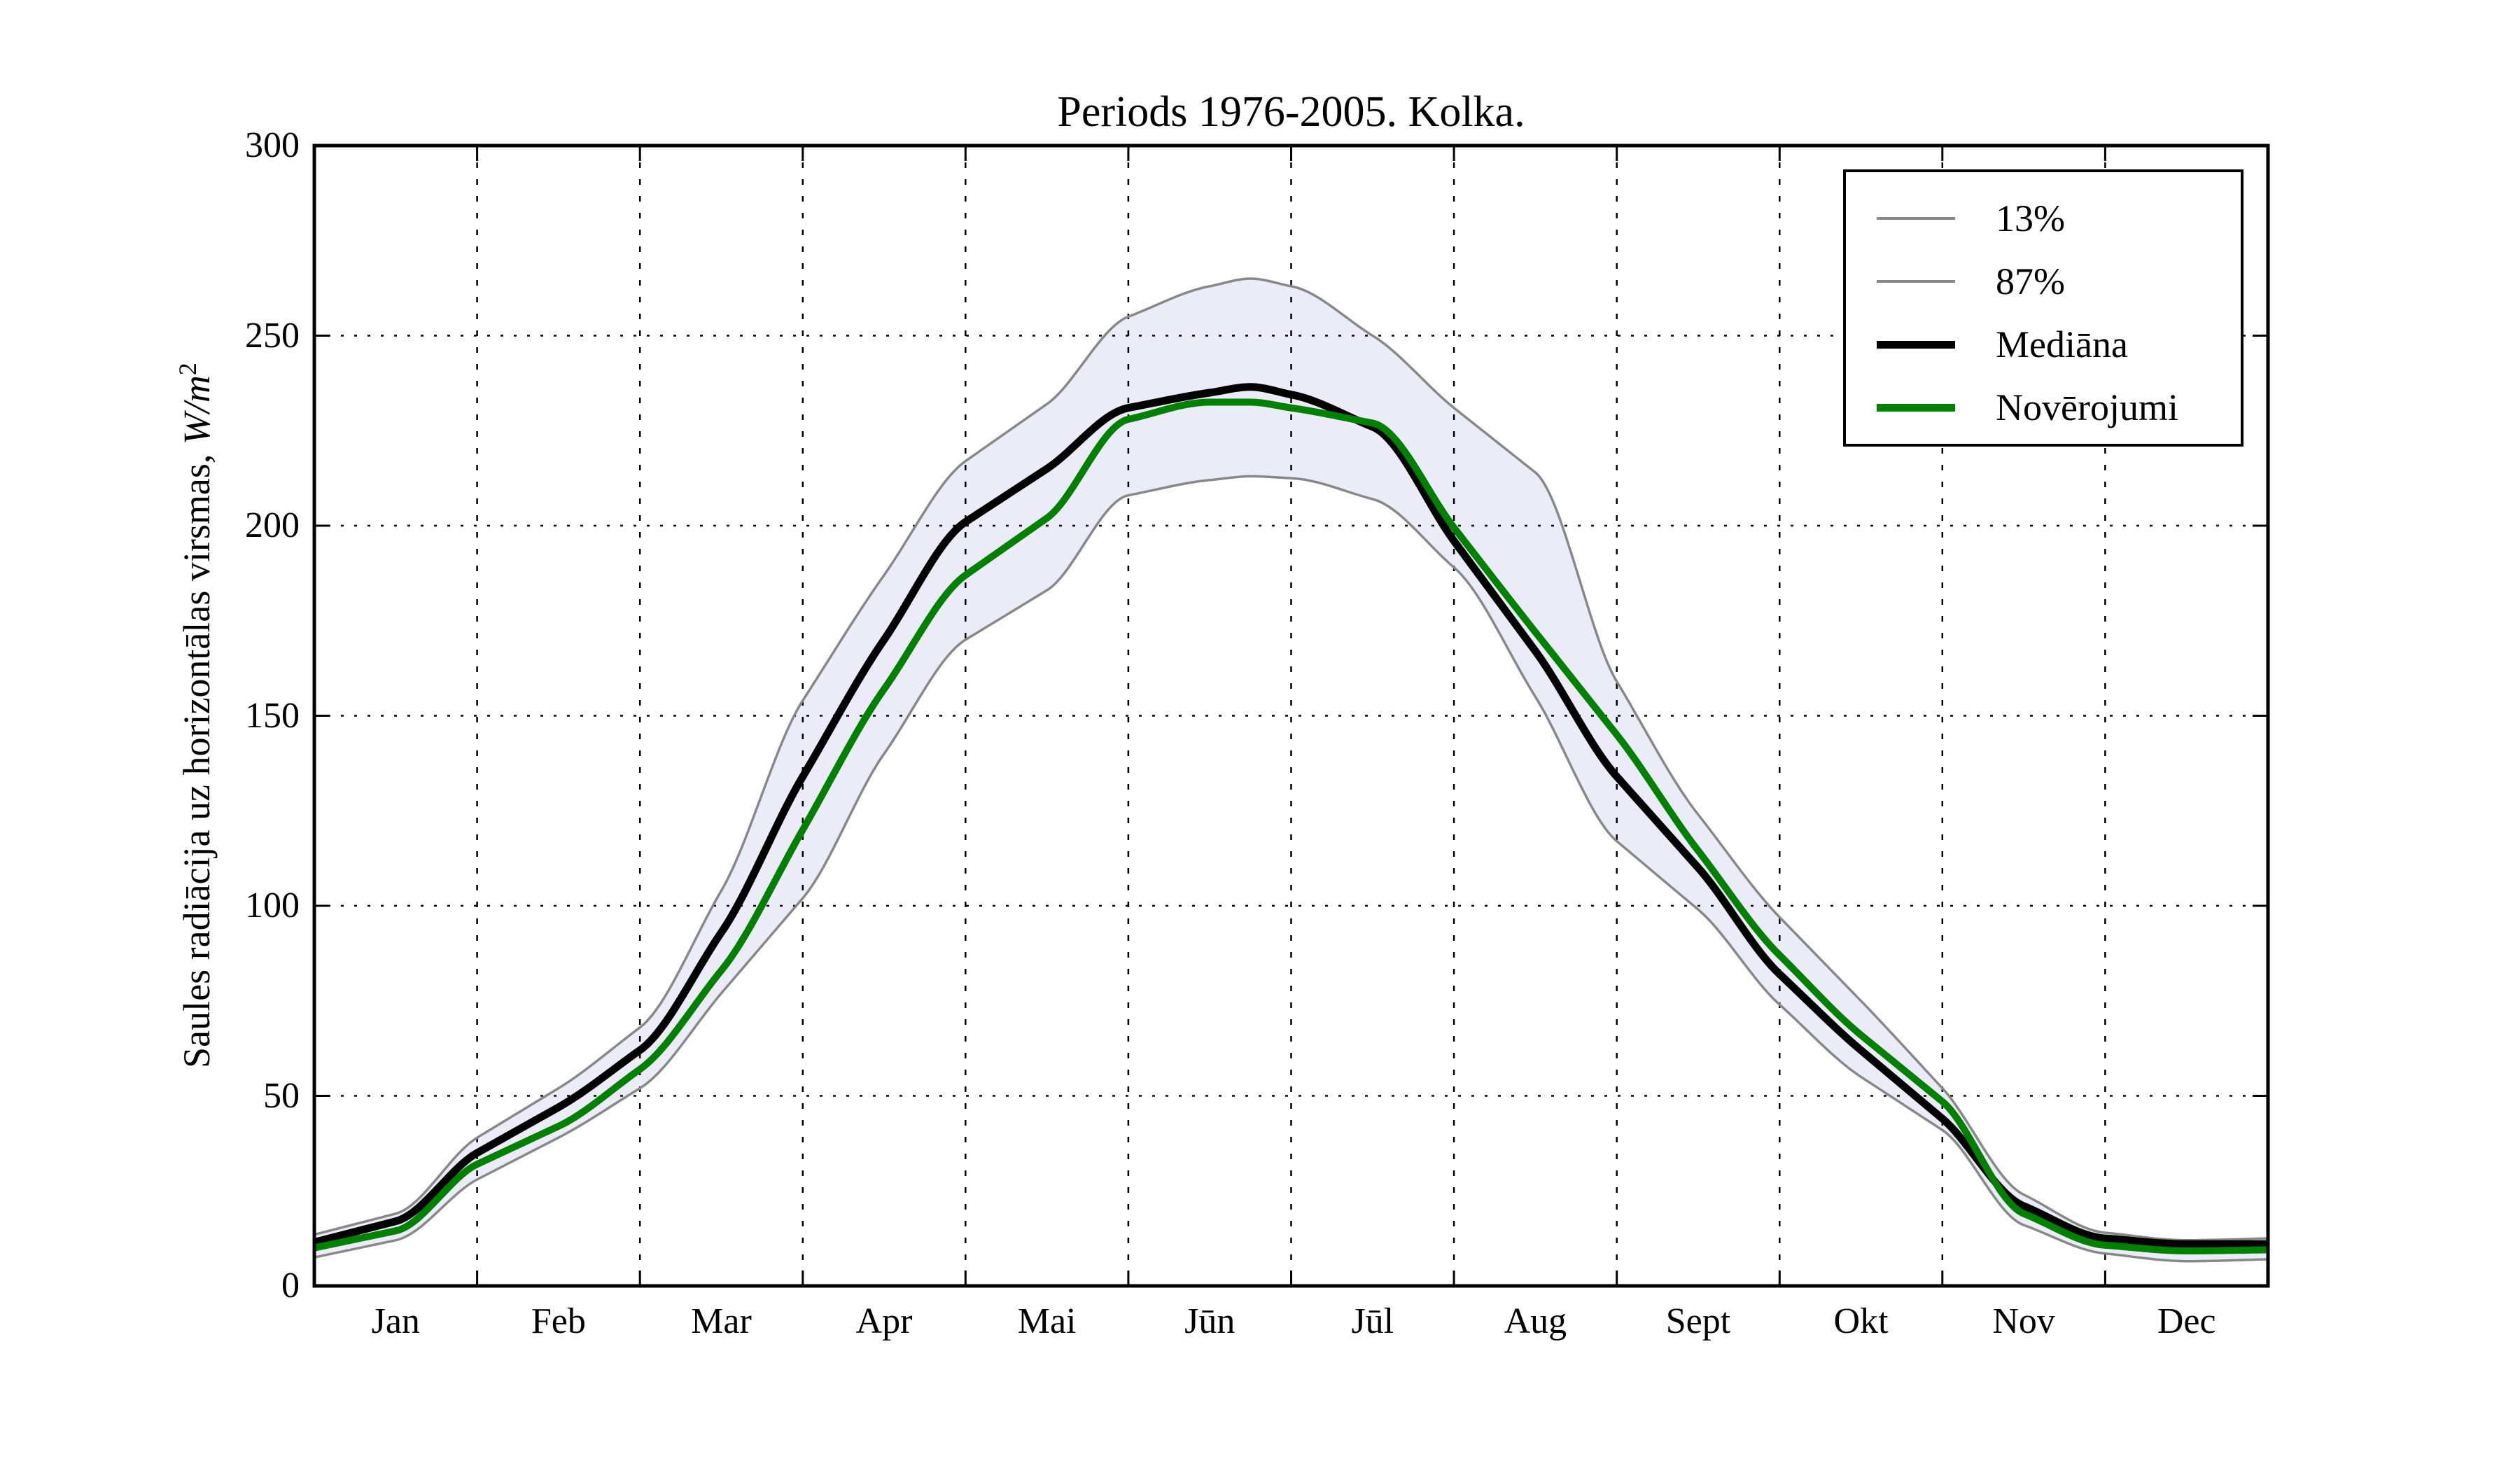 Image resolution: width=2520 pixels, height=1470 pixels. Describe the element at coordinates (2186, 1321) in the screenshot. I see `x-tick-label: Dec` at that location.